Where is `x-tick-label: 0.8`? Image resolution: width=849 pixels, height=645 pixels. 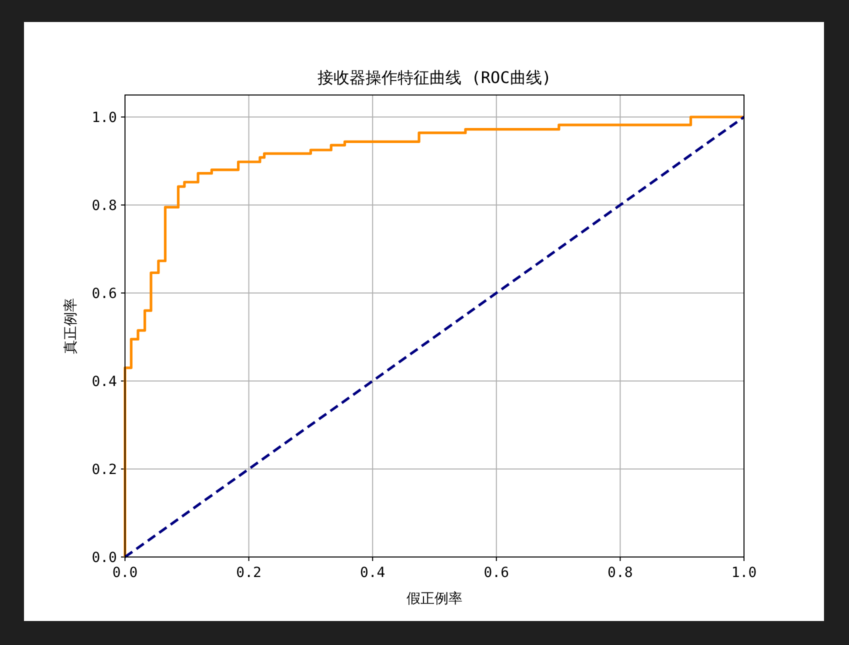
x-tick-label: 0.8 is located at coordinates (620, 573).